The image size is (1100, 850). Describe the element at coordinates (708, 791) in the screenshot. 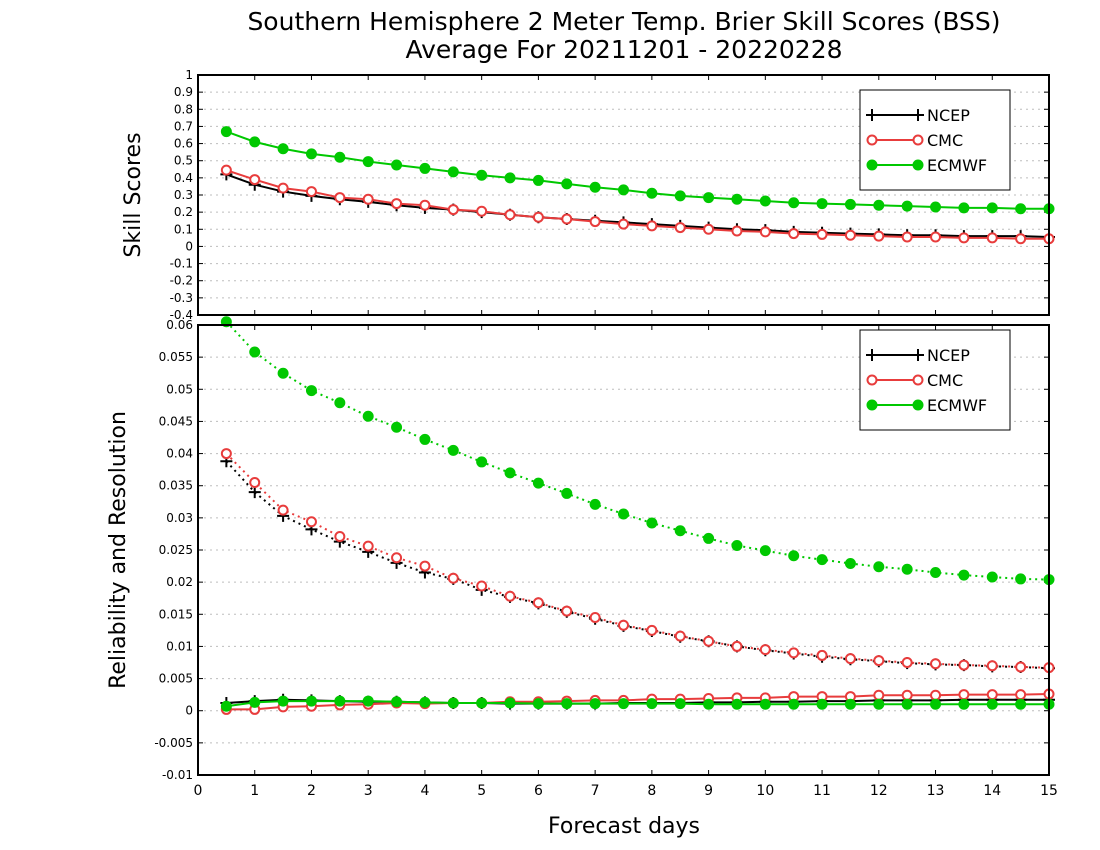

I see `x-tick-label: 9` at that location.